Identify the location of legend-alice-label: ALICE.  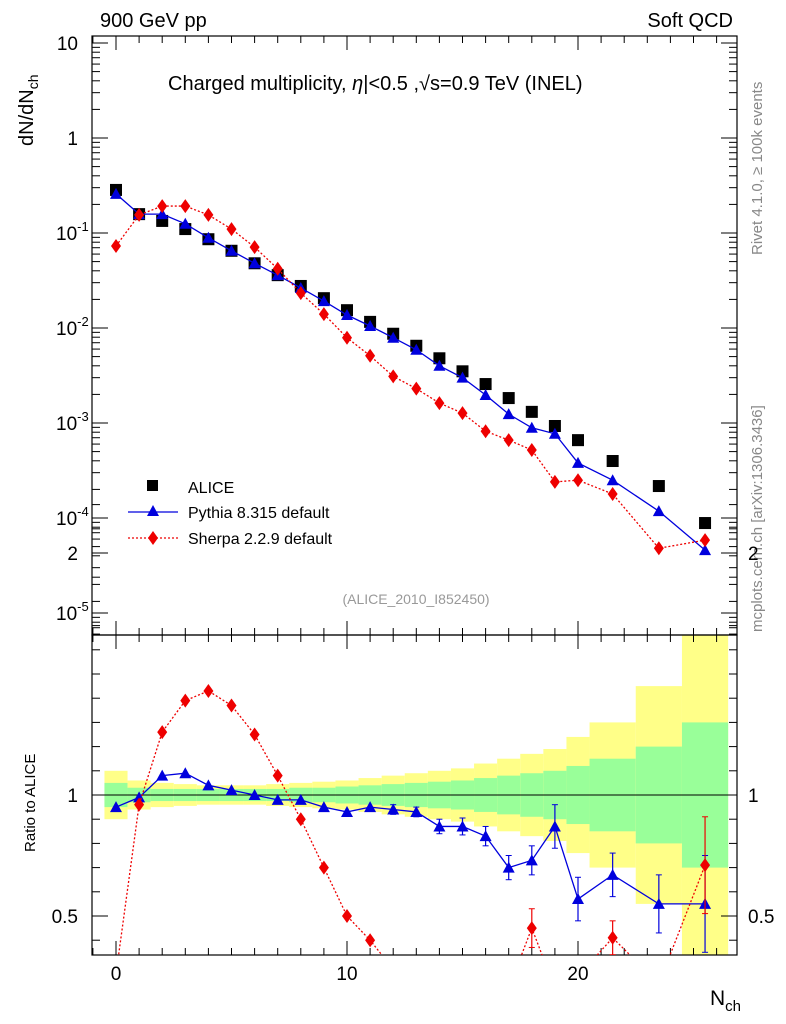
(211, 488).